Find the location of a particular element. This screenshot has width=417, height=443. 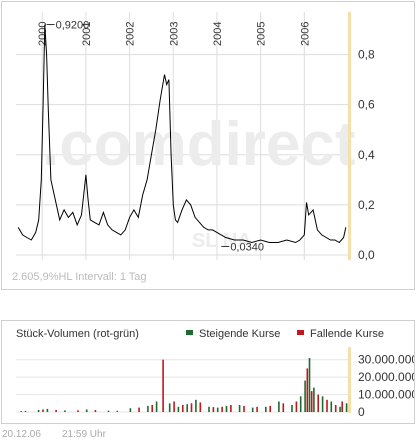

annotation-label: 0,9200 is located at coordinates (73, 26).